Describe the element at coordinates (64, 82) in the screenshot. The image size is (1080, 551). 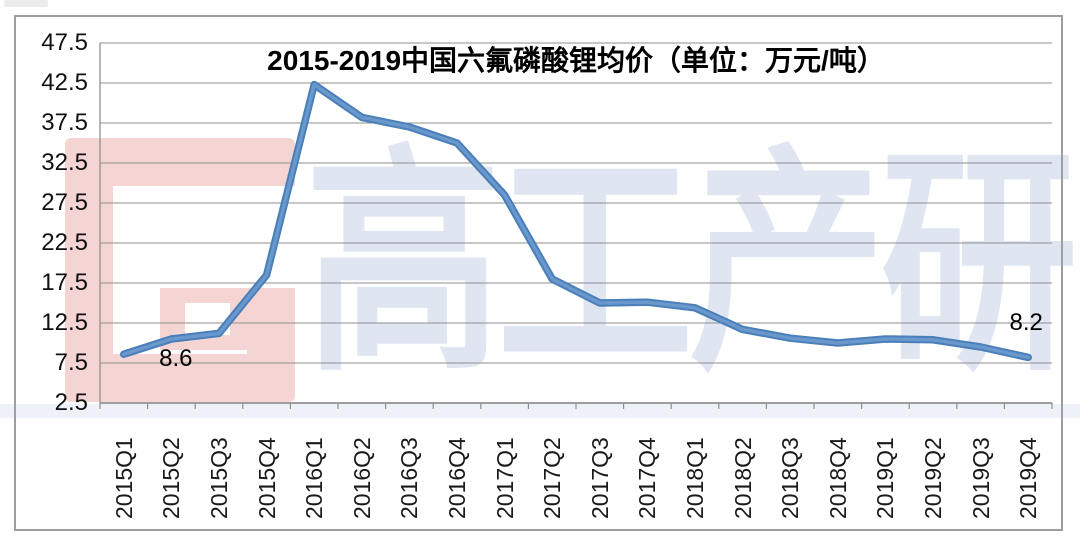
I see `y-tick-label: 42.5` at that location.